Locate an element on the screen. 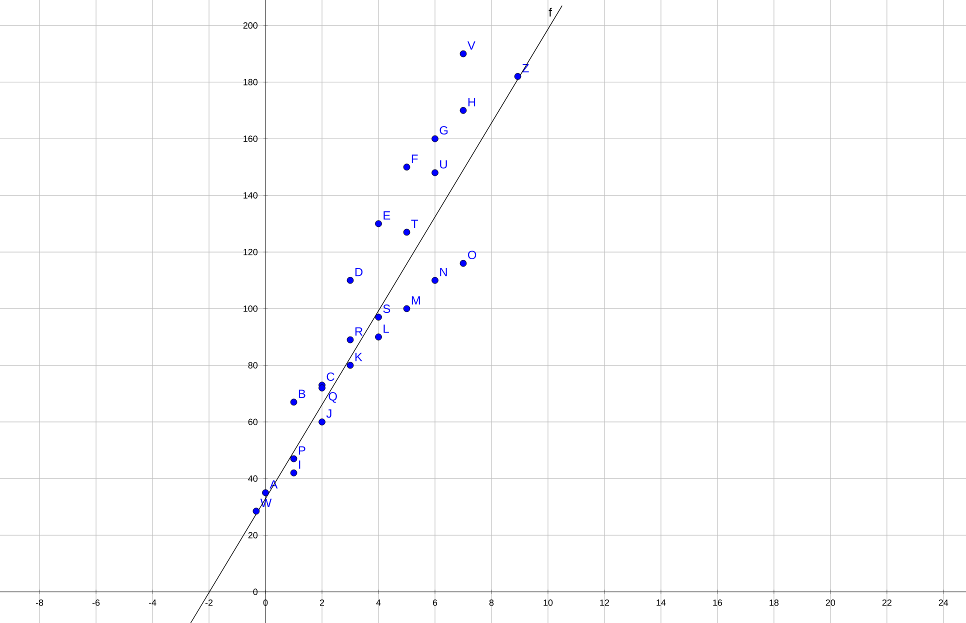 This screenshot has width=966, height=623. data-label: L is located at coordinates (386, 328).